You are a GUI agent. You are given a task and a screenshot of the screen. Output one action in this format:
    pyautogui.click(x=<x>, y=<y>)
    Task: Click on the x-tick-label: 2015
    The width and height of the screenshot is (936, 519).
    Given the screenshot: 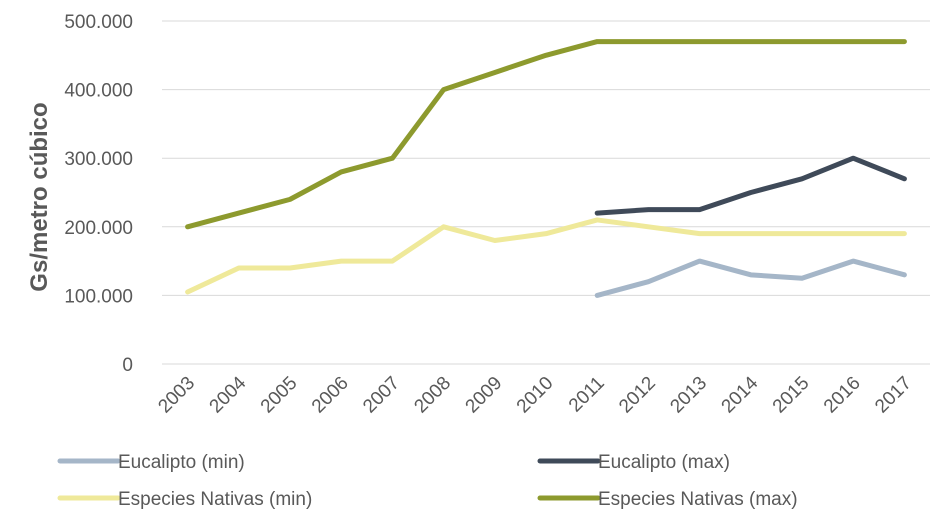 What is the action you would take?
    pyautogui.click(x=791, y=395)
    